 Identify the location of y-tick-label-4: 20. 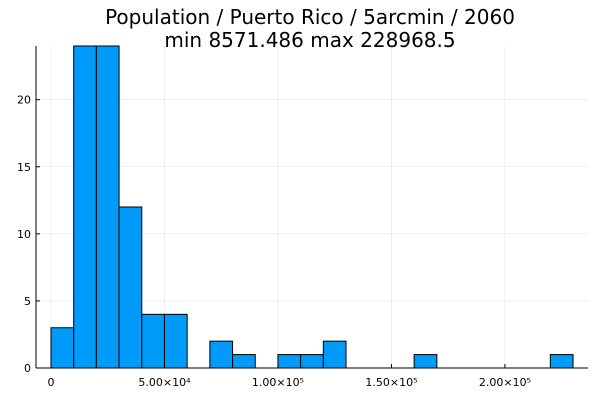
(24, 100).